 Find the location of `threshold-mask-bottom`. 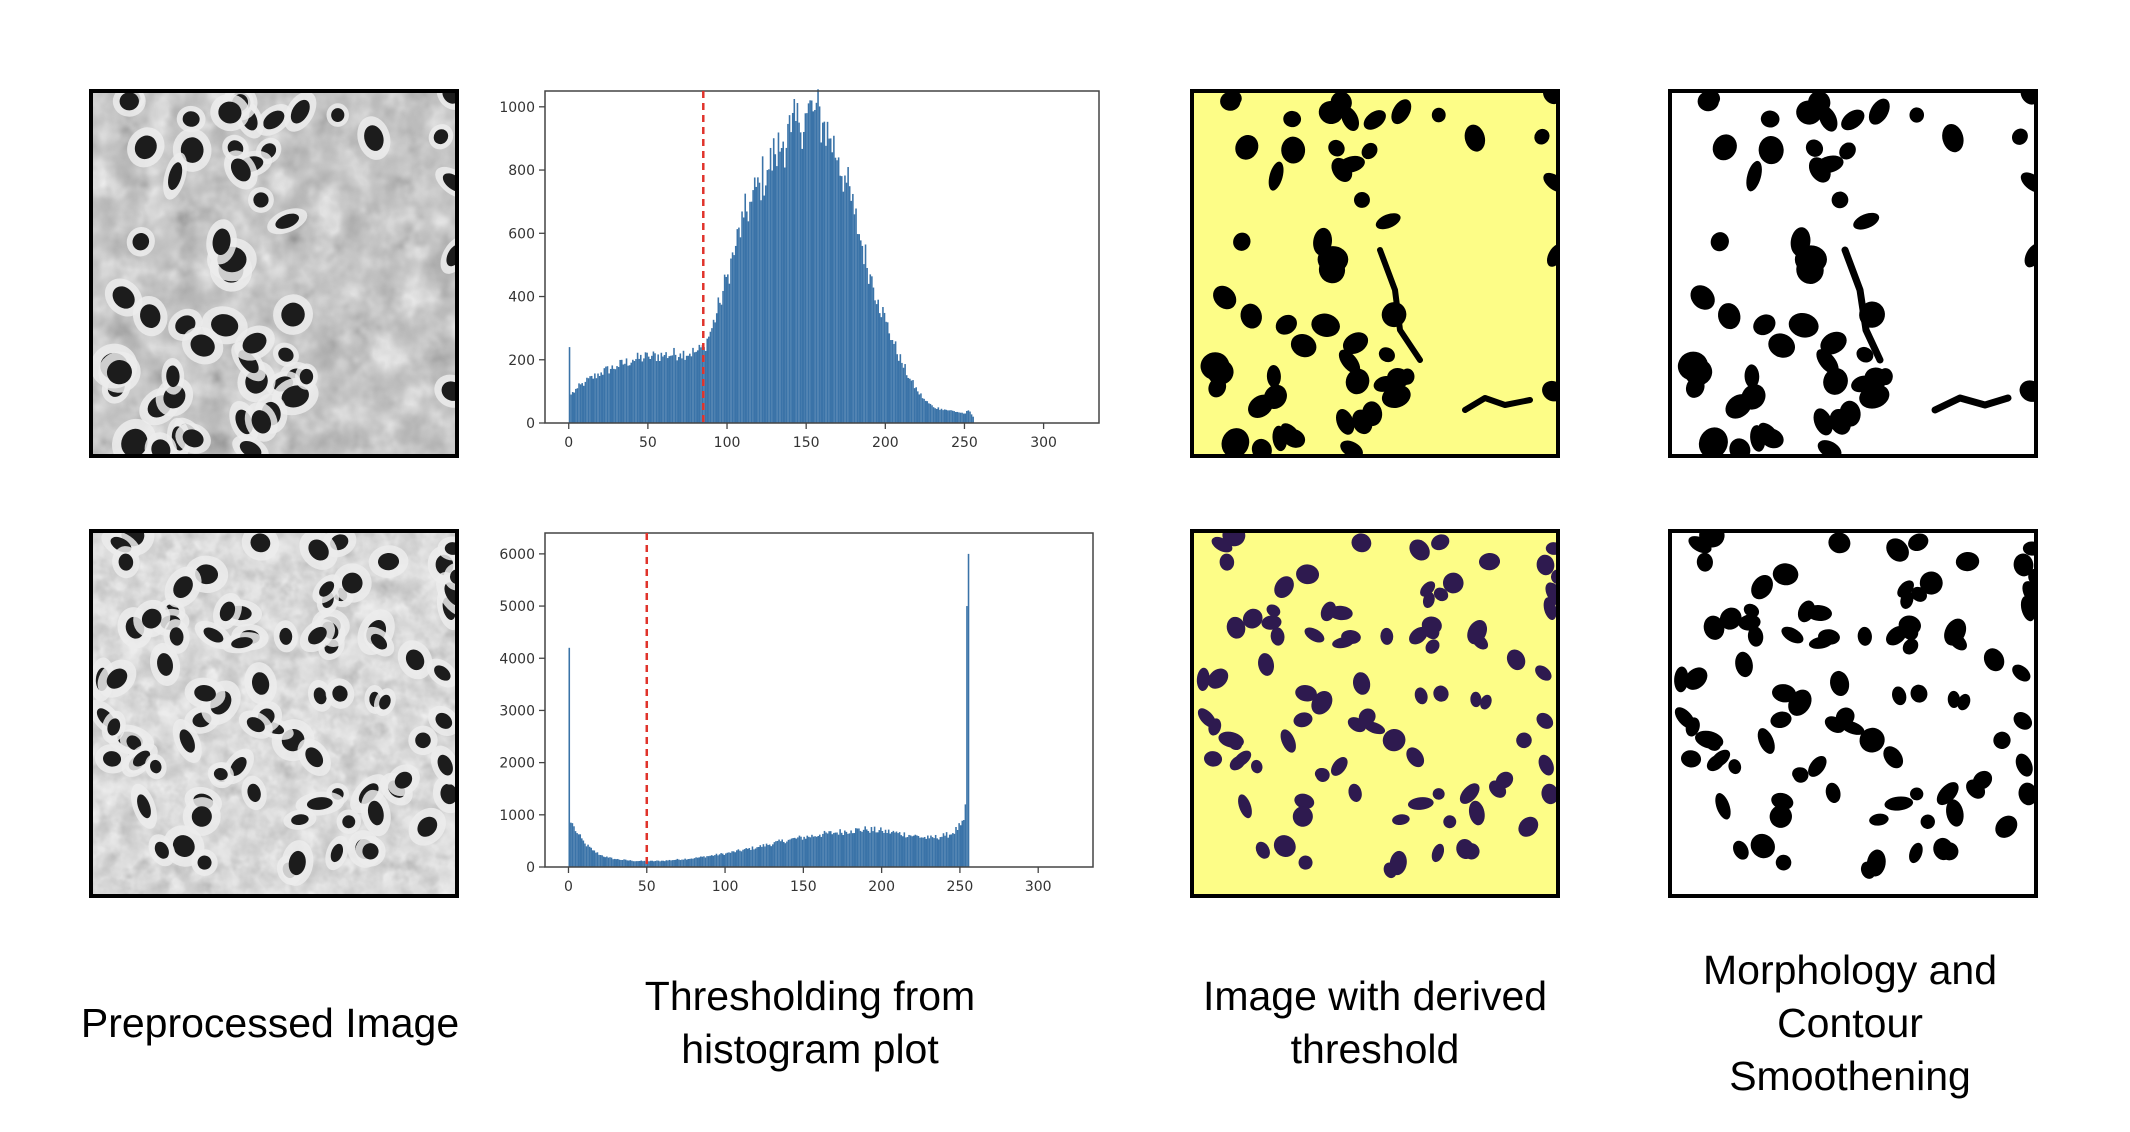

threshold-mask-bottom is located at coordinates (1375, 713).